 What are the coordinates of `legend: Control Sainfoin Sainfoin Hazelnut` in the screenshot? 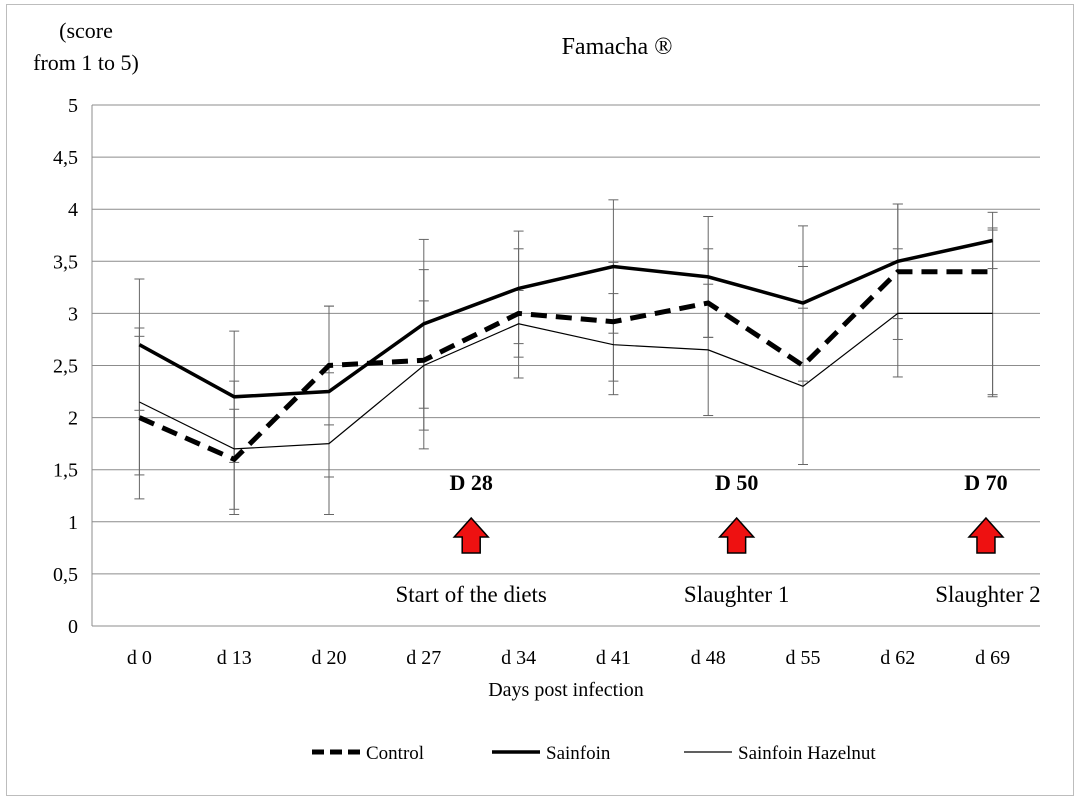 It's located at (594, 753).